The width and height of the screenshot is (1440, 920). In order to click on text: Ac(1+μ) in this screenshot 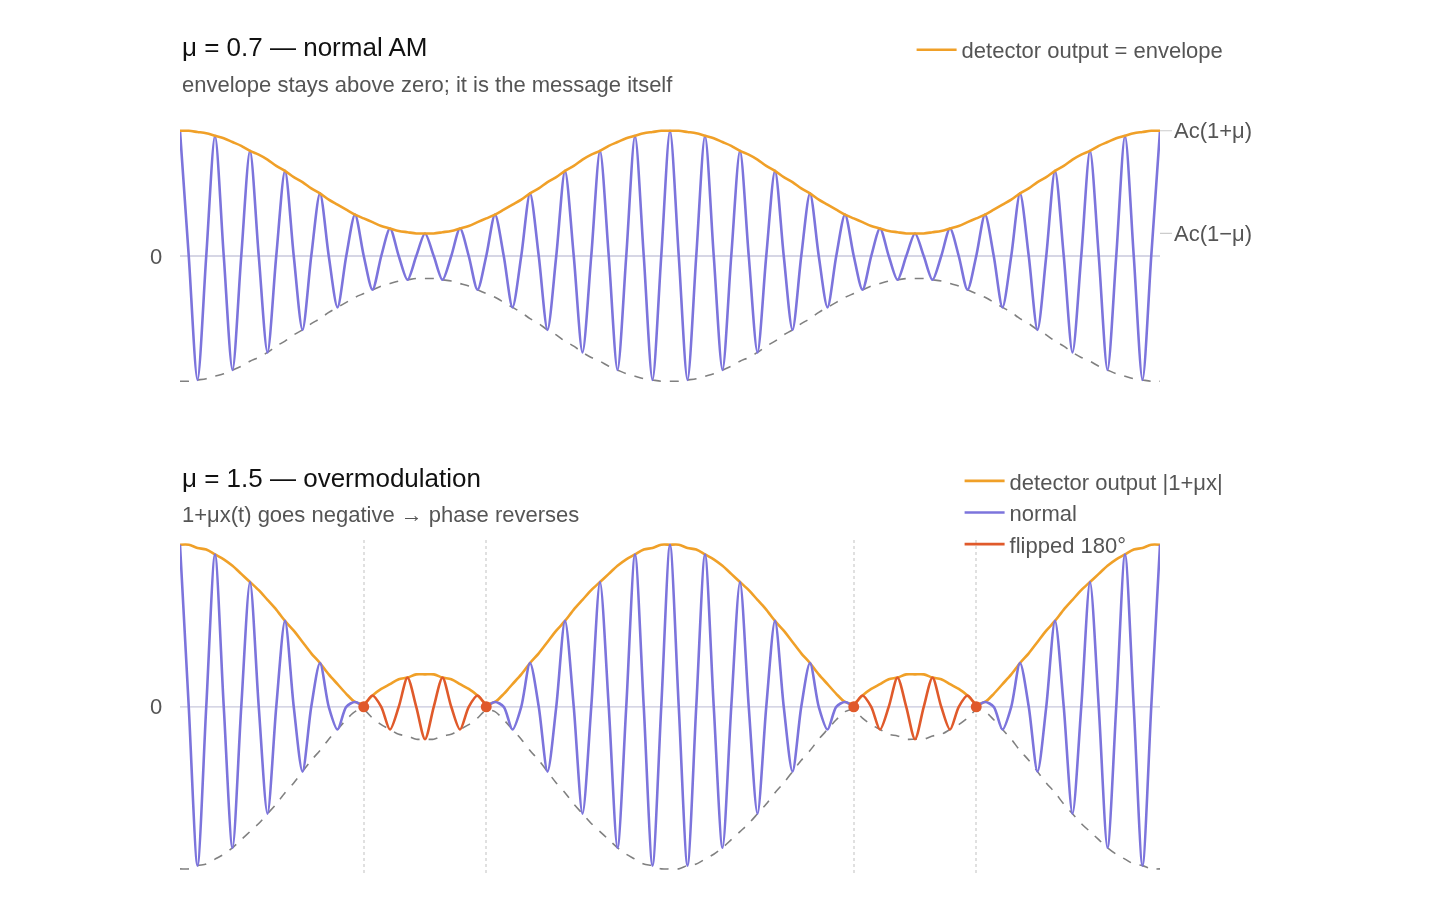, I will do `click(1213, 130)`.